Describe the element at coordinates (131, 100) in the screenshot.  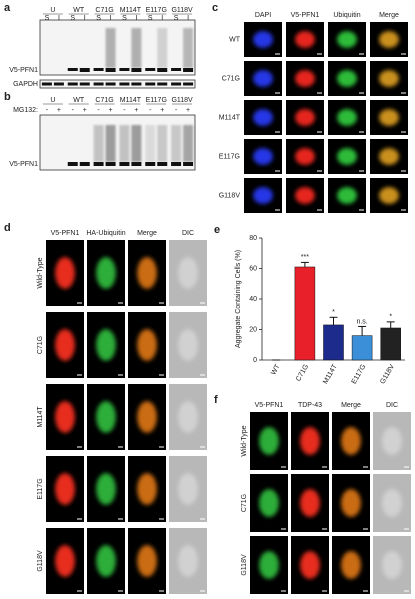
I see `lane-label: M114T` at that location.